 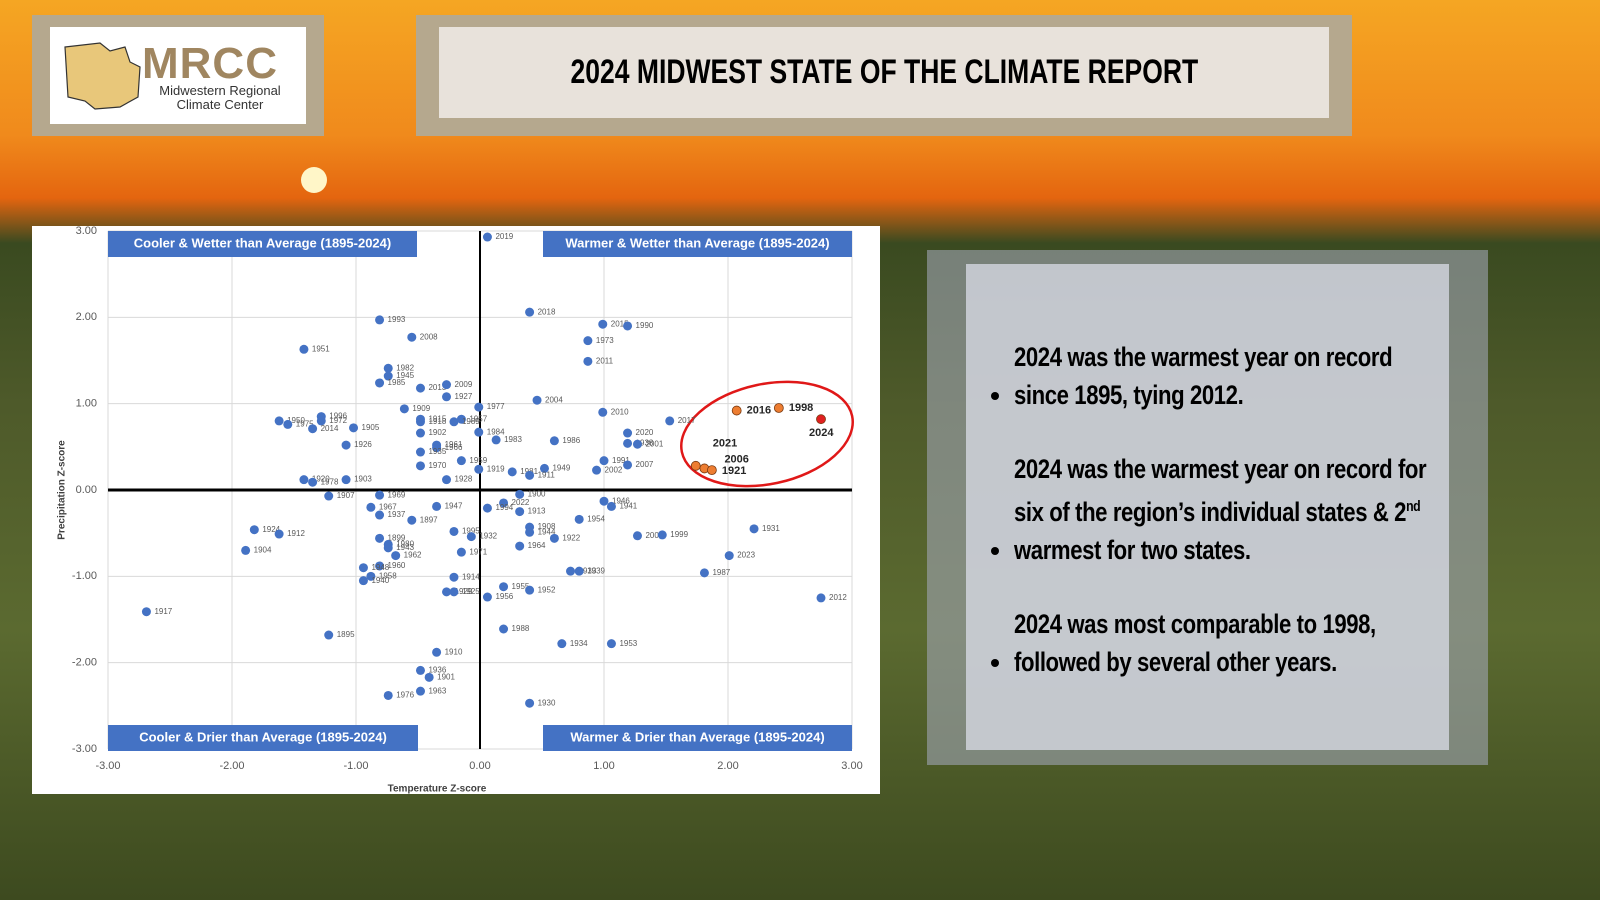 I want to click on logo: MRCC Midwestern Regional Climate Center, so click(x=178, y=75).